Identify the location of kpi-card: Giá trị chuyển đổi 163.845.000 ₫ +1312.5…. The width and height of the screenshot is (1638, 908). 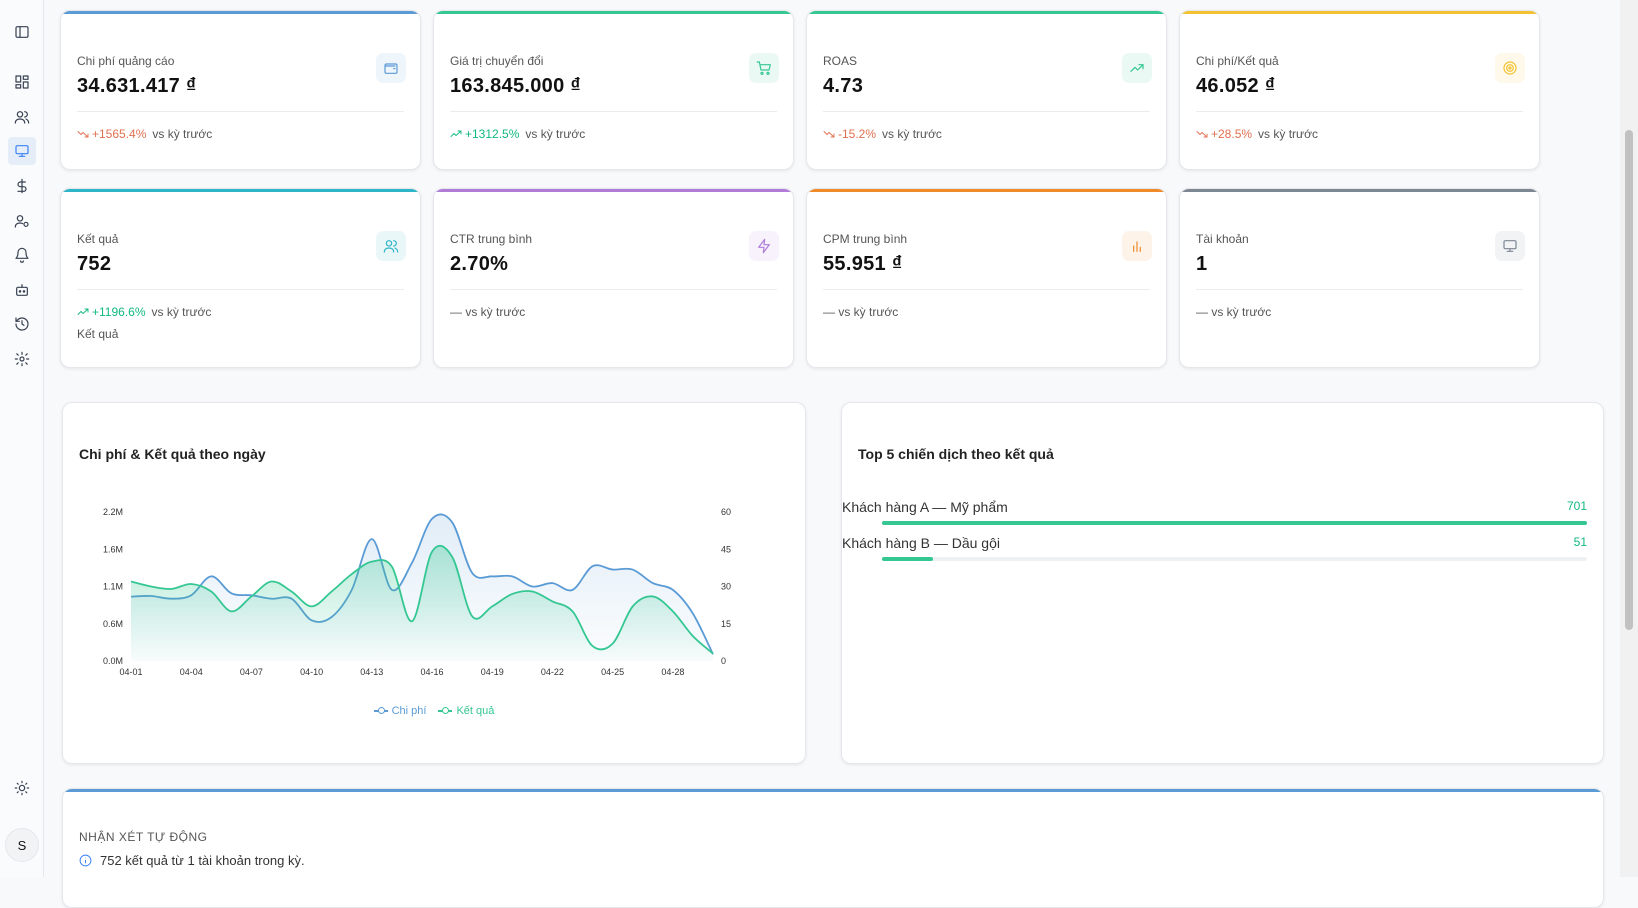
(613, 90).